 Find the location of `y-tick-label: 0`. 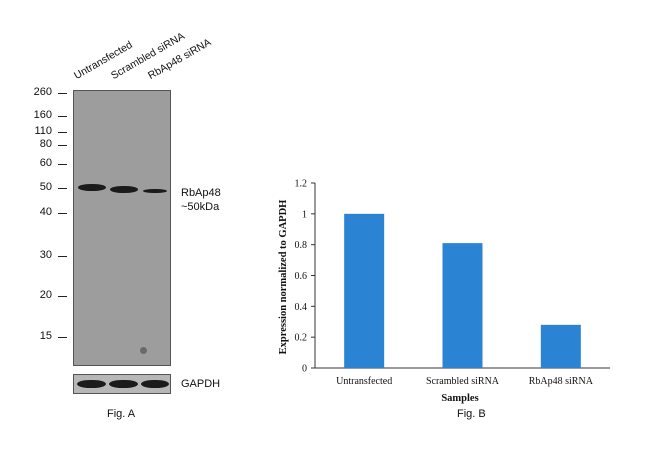

y-tick-label: 0 is located at coordinates (304, 369).